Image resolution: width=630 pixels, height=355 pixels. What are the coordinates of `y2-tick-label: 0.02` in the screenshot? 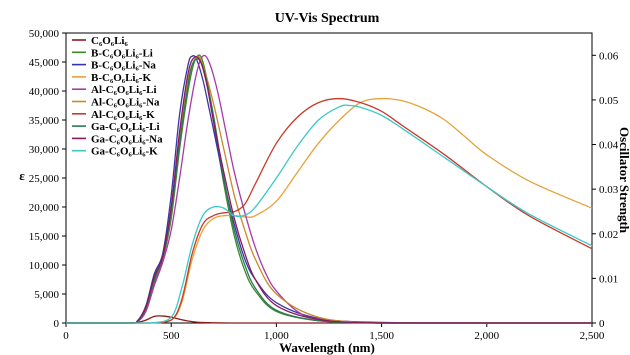 It's located at (608, 235).